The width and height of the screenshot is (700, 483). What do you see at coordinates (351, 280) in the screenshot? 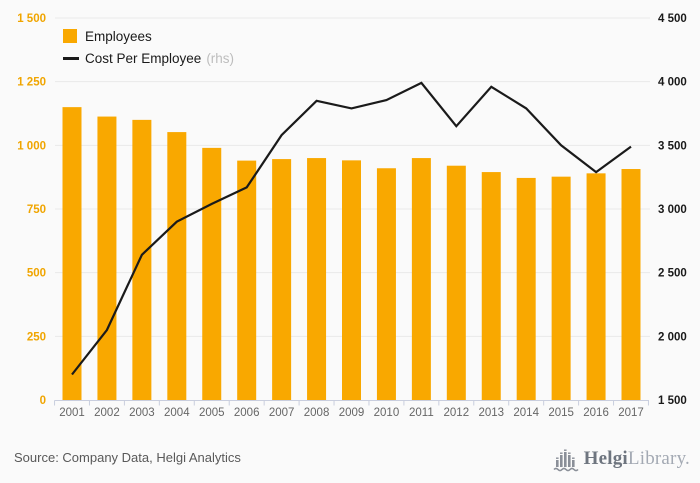
I see `bar-2009` at bounding box center [351, 280].